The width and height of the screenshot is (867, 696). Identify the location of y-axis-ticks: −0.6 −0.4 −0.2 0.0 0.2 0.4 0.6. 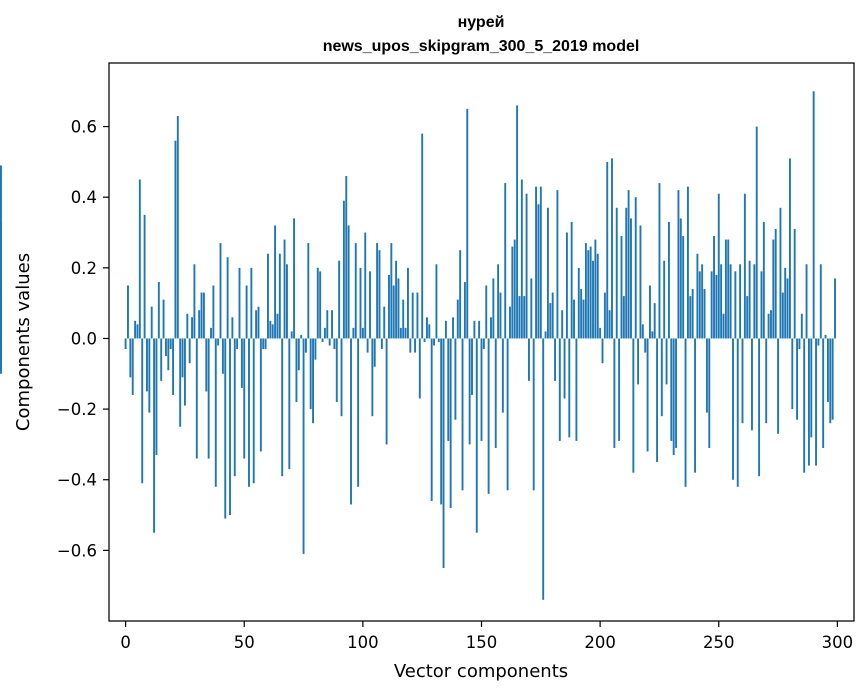
(83, 339).